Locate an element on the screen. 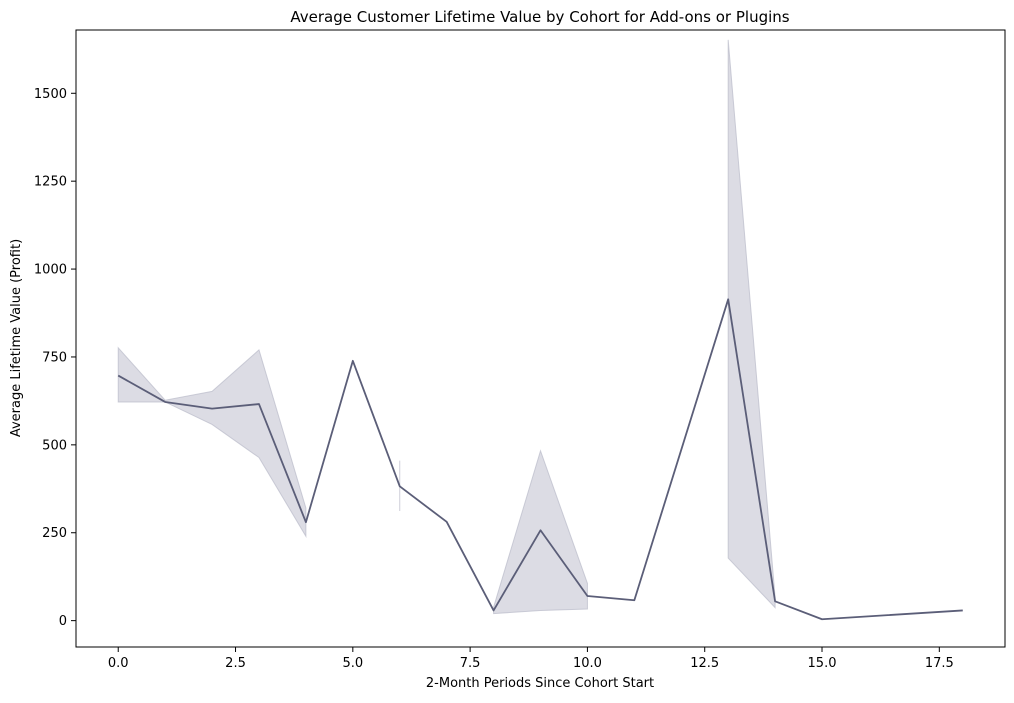  y-tick-label: 0 is located at coordinates (63, 621).